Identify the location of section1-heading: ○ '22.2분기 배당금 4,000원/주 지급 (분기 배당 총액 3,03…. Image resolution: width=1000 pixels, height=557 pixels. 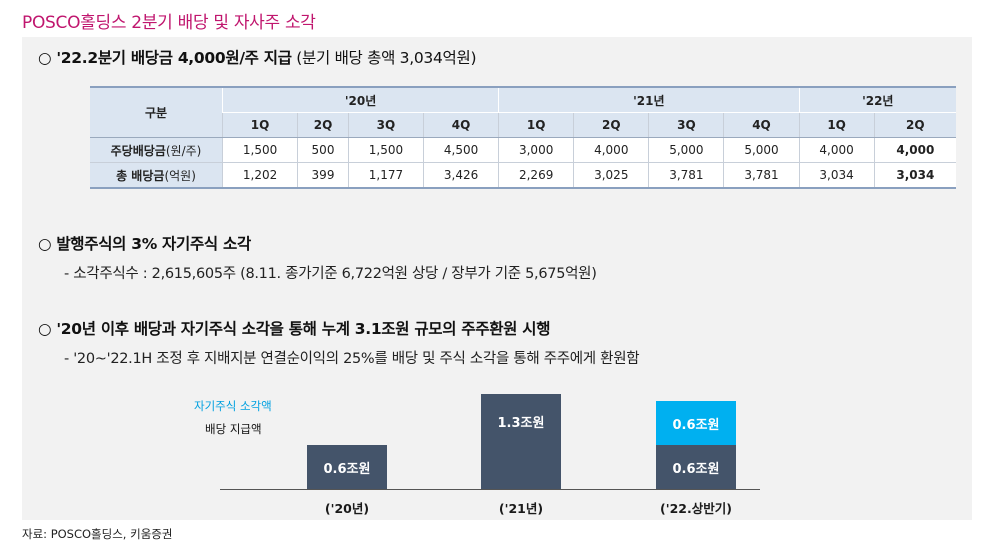
(257, 57).